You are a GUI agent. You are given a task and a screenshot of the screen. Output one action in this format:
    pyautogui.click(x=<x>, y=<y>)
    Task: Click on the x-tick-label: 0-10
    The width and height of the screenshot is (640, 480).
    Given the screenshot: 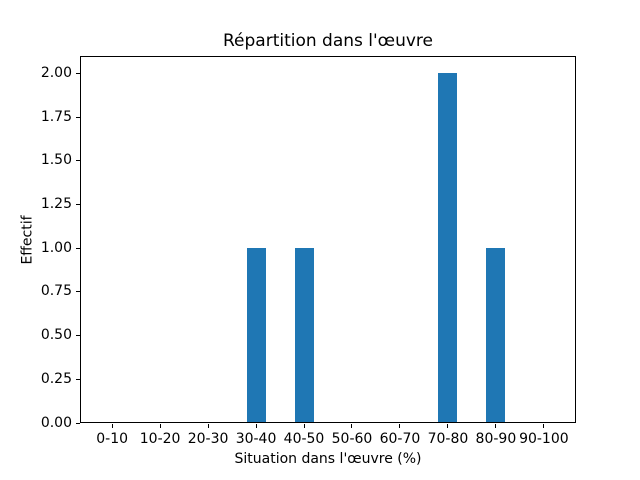 What is the action you would take?
    pyautogui.click(x=112, y=439)
    